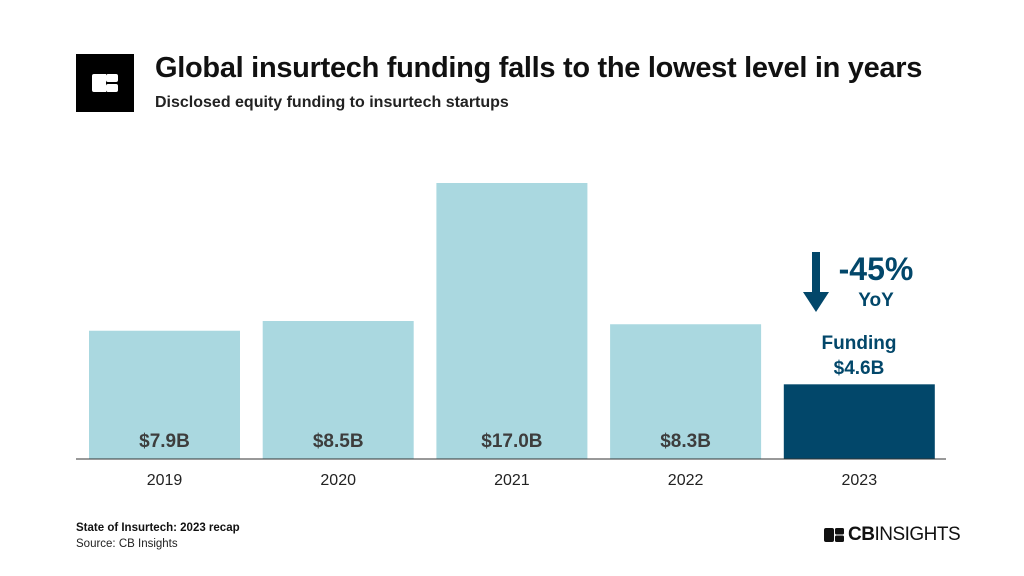  I want to click on x-tick-label: 2023, so click(860, 480).